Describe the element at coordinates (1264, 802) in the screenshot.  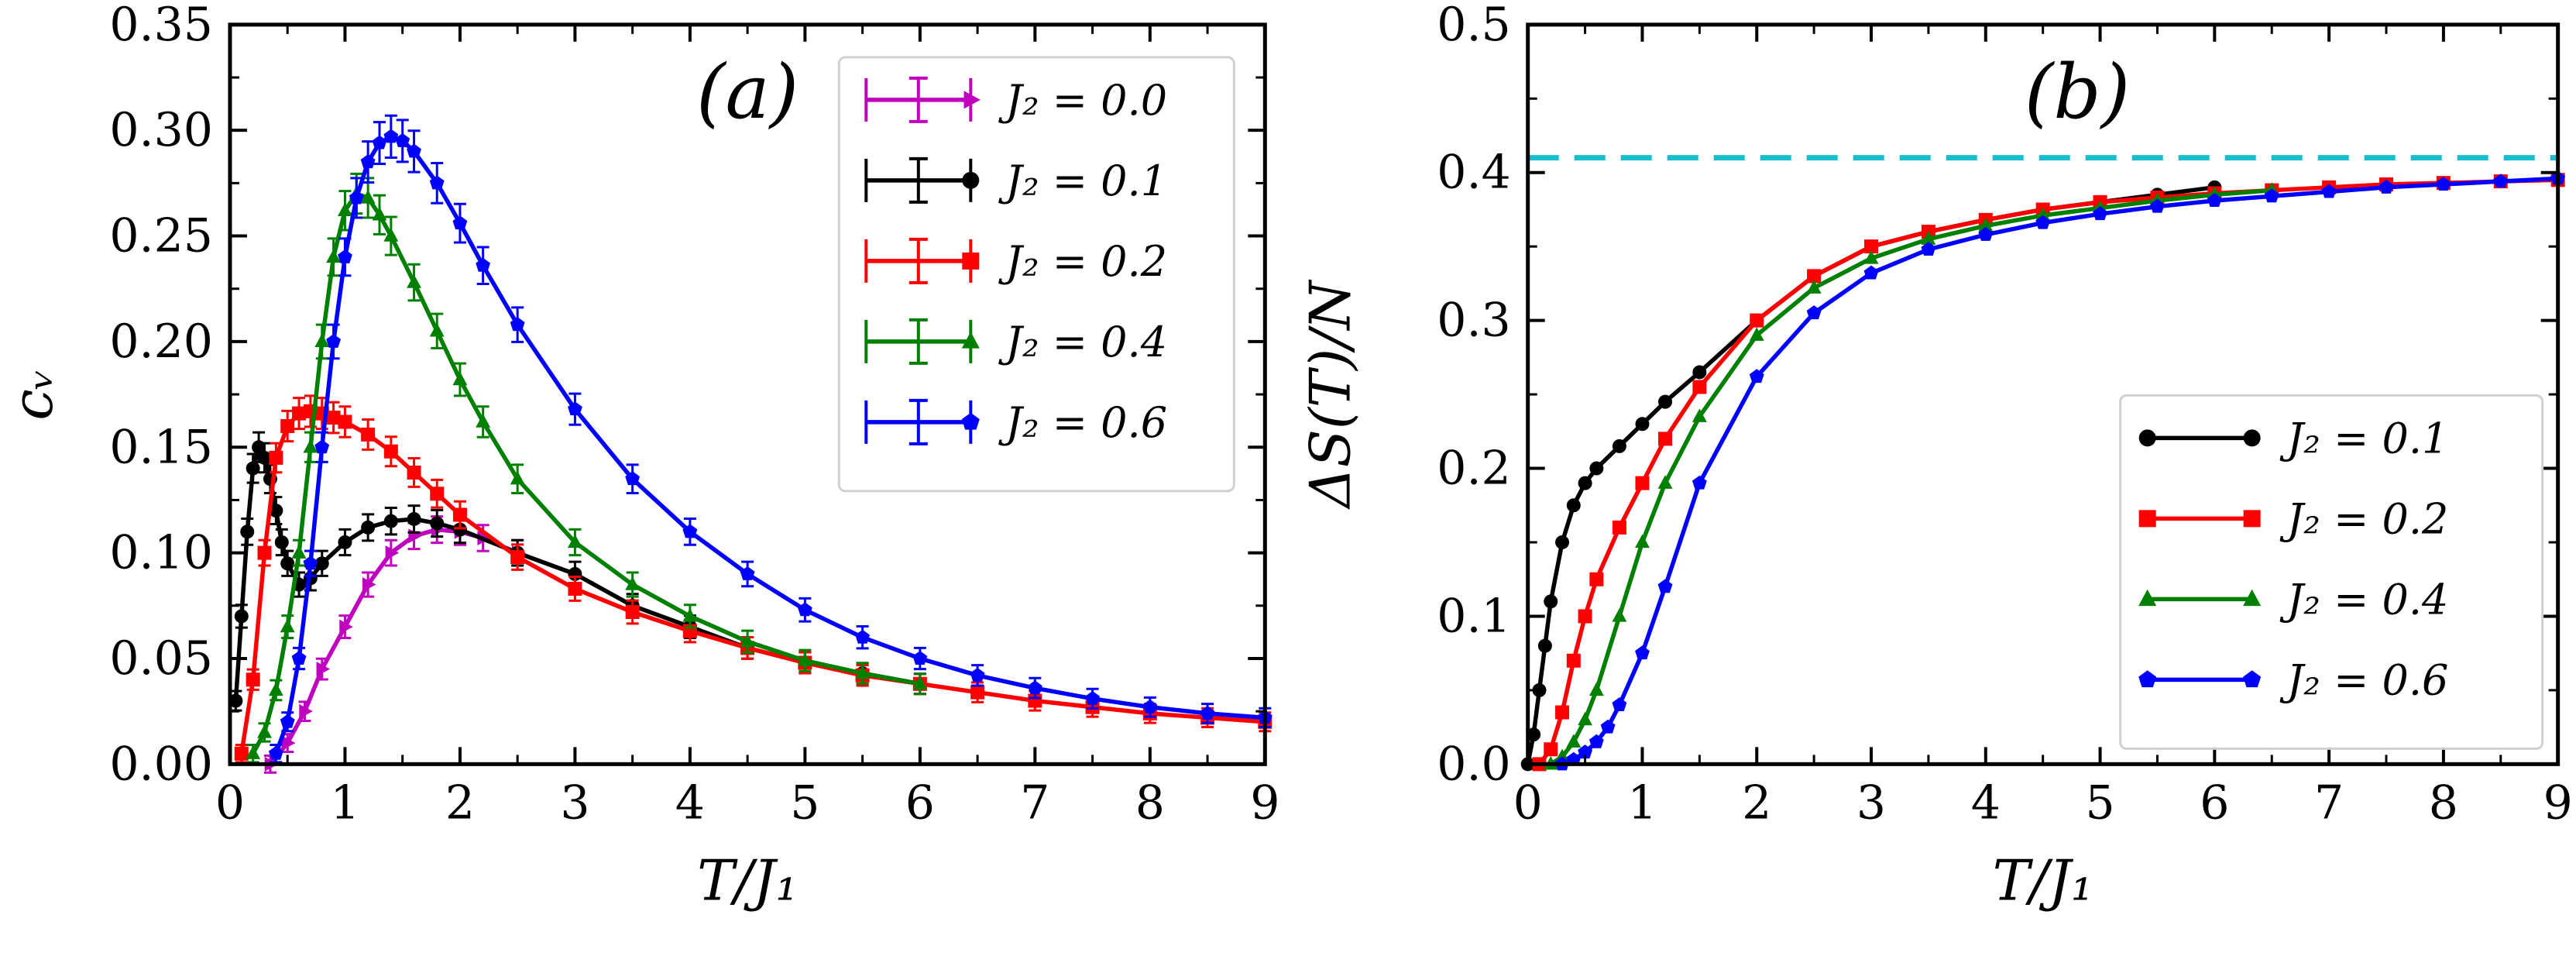
I see `x-tick-label: 9` at that location.